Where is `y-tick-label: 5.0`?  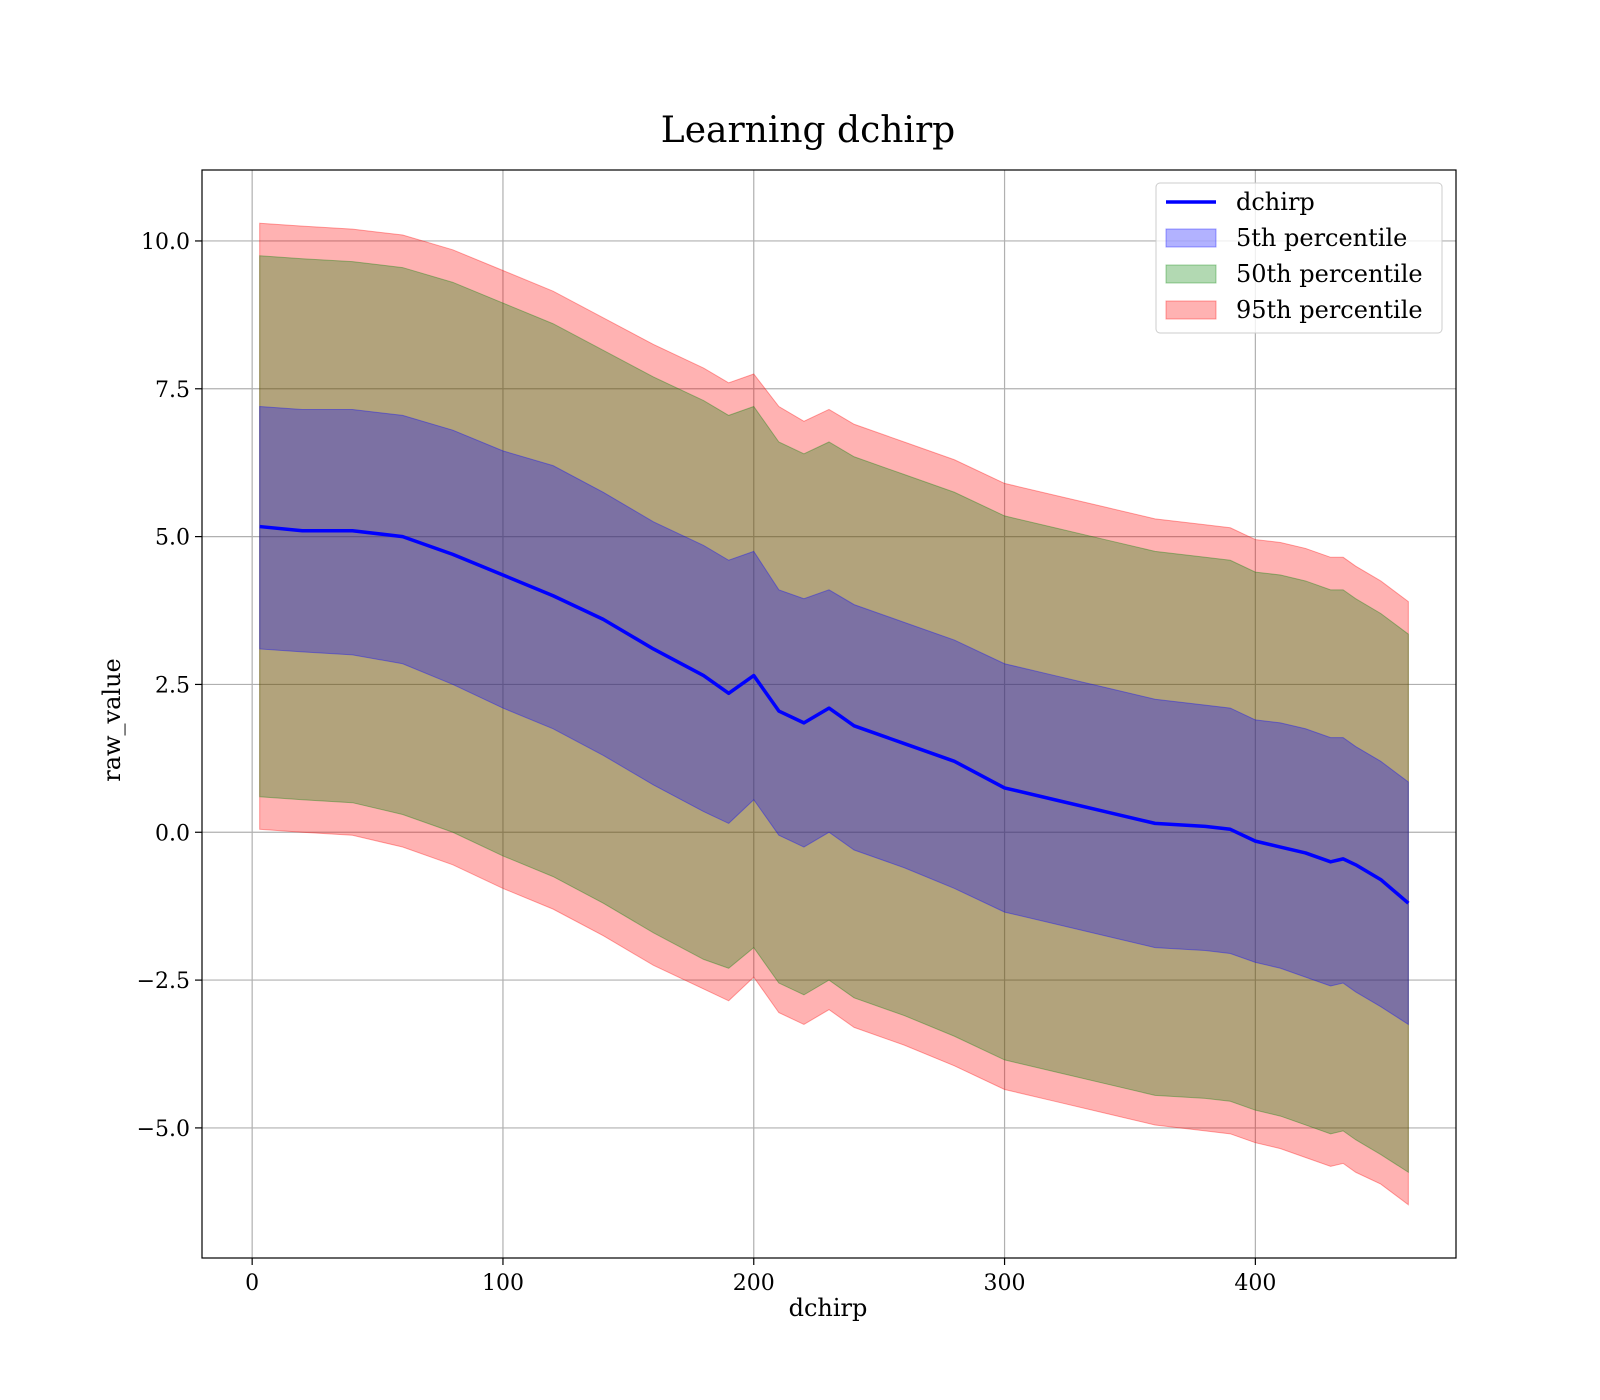
y-tick-label: 5.0 is located at coordinates (172, 538).